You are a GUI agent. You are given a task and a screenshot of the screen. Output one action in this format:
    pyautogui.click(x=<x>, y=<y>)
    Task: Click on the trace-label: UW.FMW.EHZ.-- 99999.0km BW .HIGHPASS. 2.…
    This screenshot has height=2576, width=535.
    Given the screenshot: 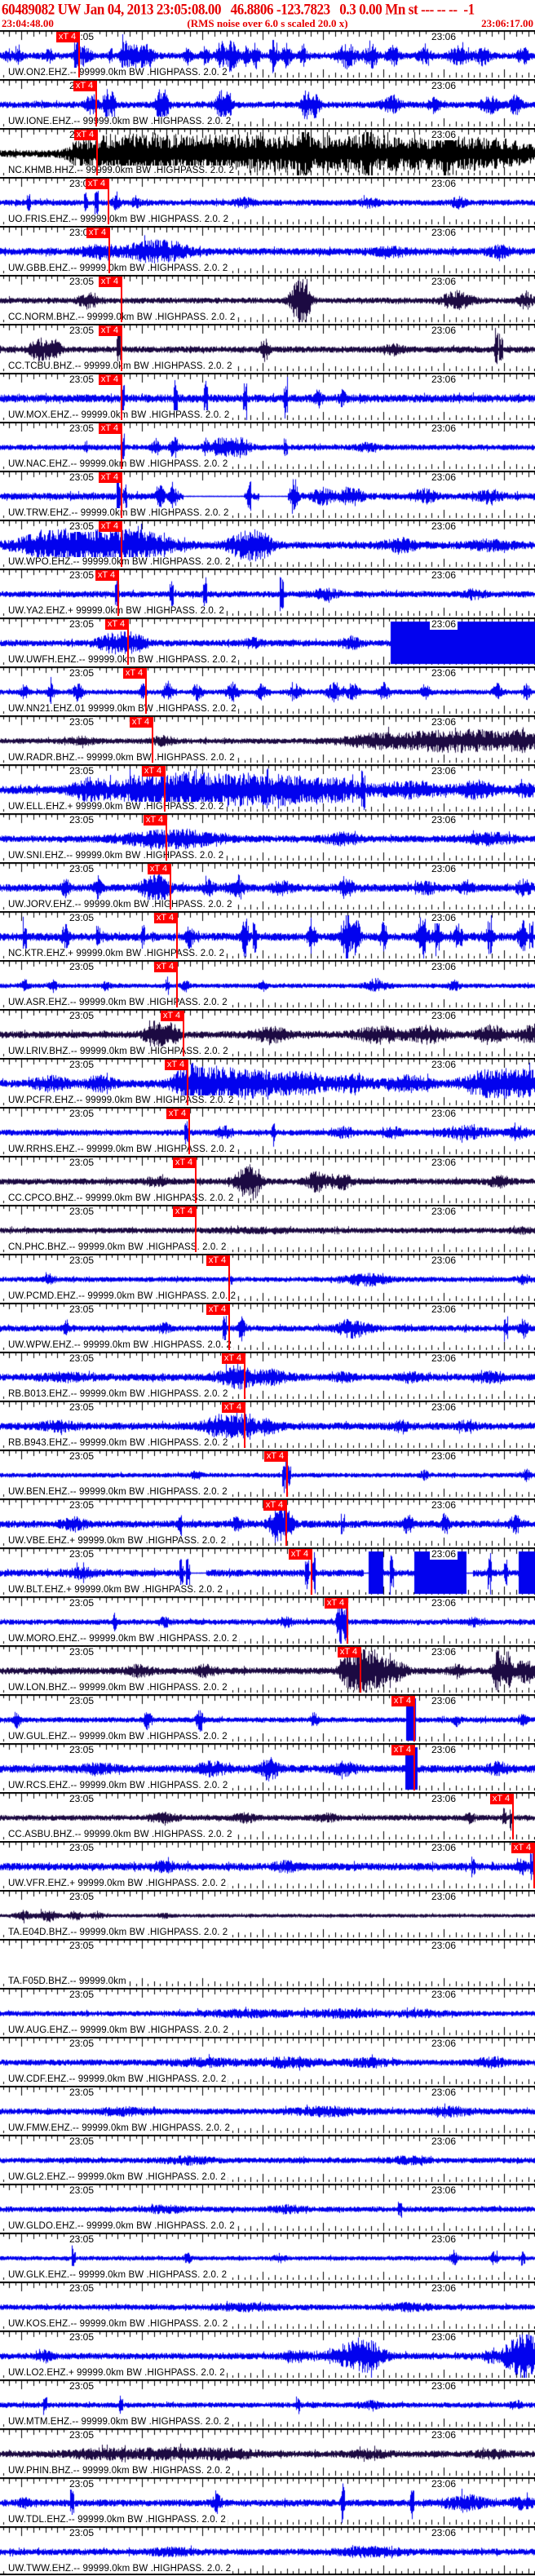 What is the action you would take?
    pyautogui.click(x=120, y=2128)
    